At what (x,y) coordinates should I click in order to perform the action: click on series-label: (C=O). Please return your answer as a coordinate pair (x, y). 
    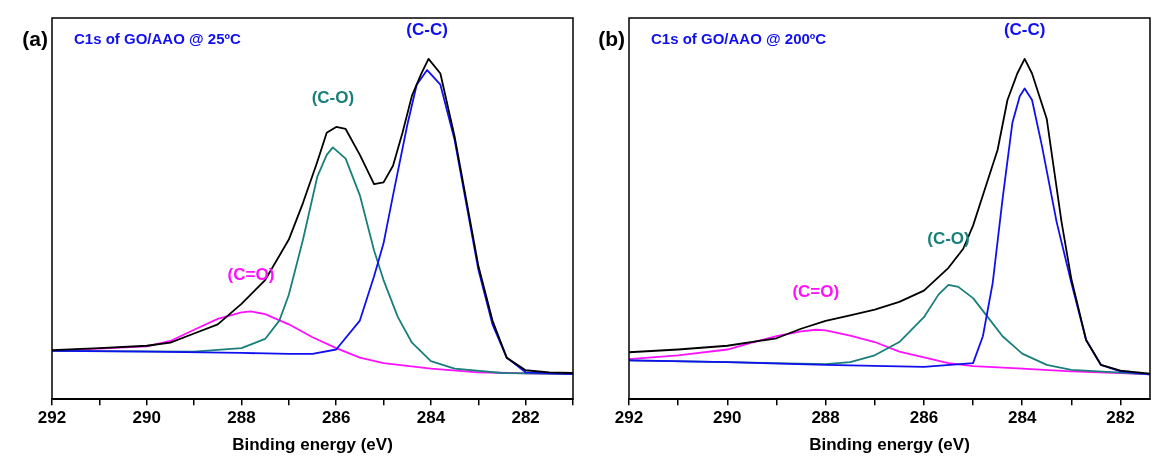
    Looking at the image, I should click on (816, 292).